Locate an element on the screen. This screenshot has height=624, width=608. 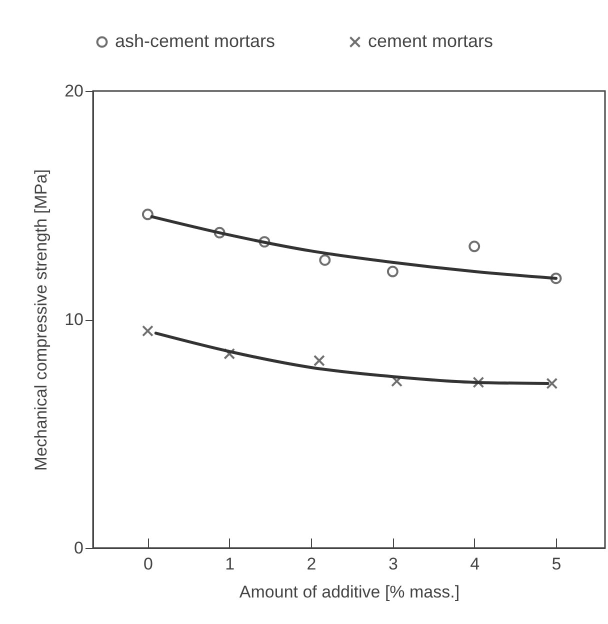
legend-label: cement mortars is located at coordinates (431, 41).